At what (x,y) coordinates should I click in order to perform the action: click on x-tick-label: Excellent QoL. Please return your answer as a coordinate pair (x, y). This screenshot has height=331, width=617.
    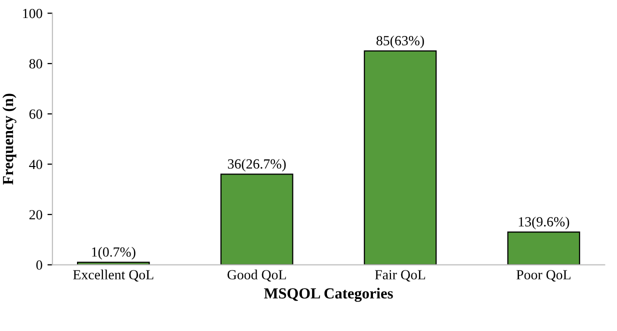
    Looking at the image, I should click on (113, 276).